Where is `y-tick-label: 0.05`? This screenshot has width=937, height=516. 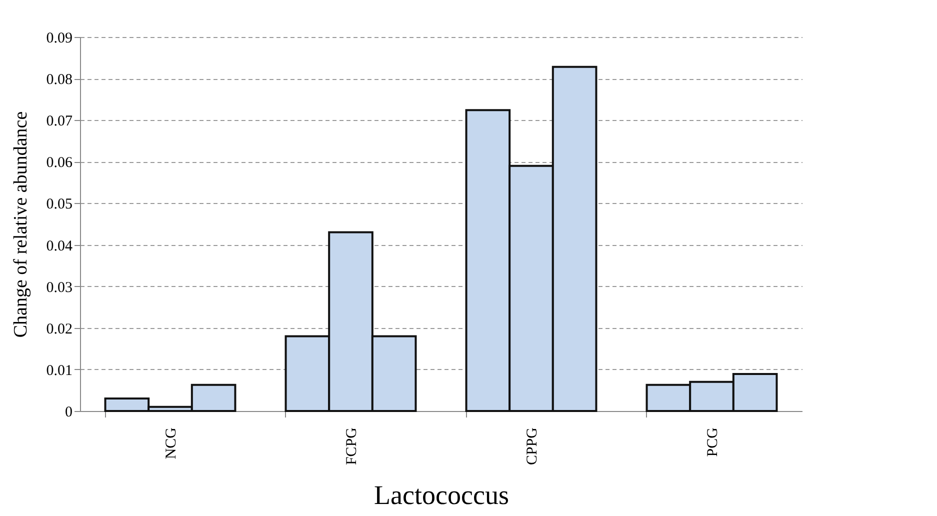
y-tick-label: 0.05 is located at coordinates (59, 204).